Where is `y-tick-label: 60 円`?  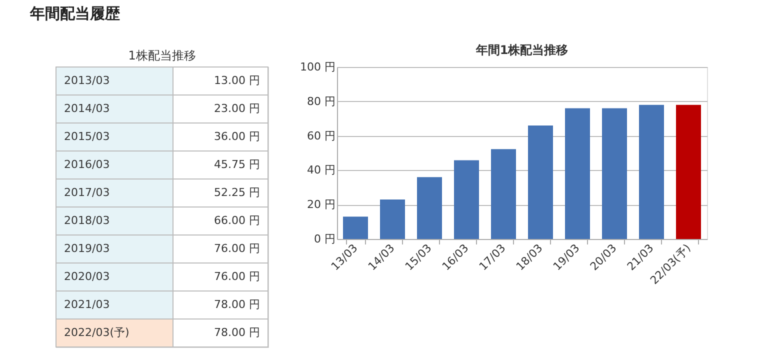
y-tick-label: 60 円 is located at coordinates (321, 135).